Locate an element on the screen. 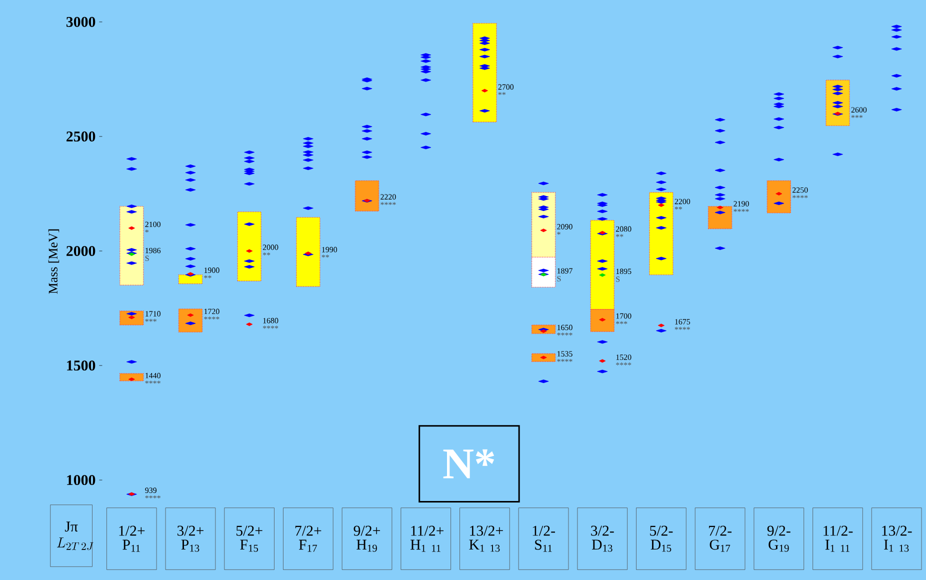 This screenshot has width=926, height=580. x-tick-label: 13/2+ K$_{1 13}$ is located at coordinates (486, 539).